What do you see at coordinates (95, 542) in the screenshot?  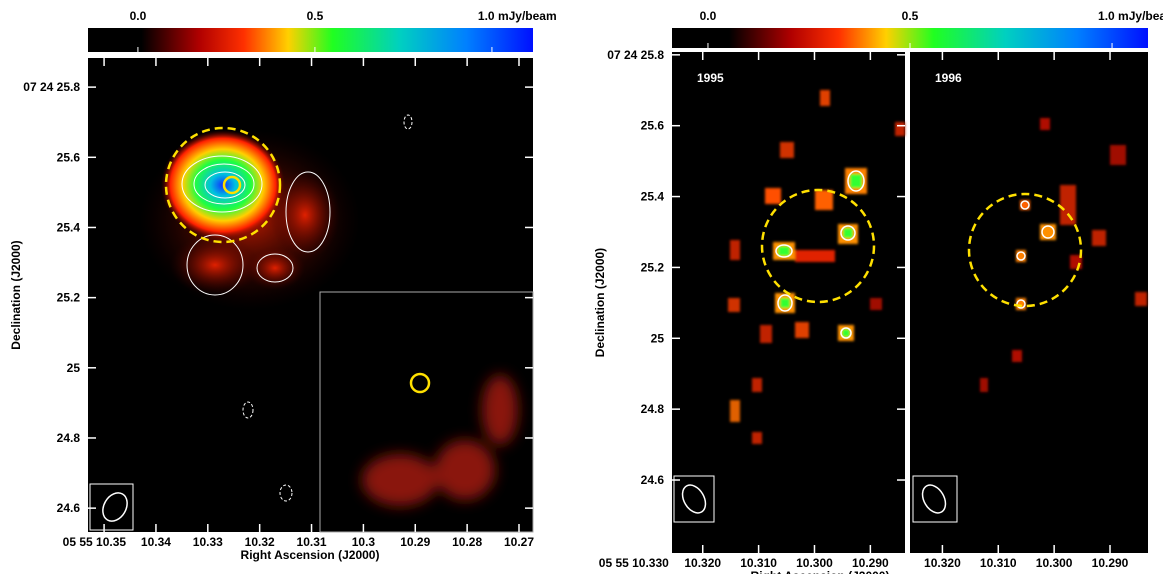 I see `x-tick-label: 05 55 10.35` at bounding box center [95, 542].